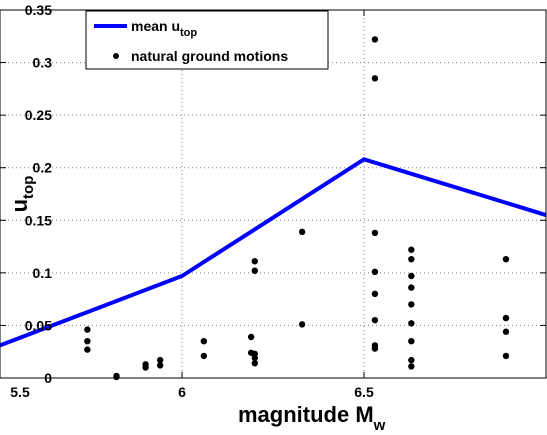 This screenshot has height=435, width=547. Describe the element at coordinates (19, 205) in the screenshot. I see `y-axis-label-main: u` at that location.